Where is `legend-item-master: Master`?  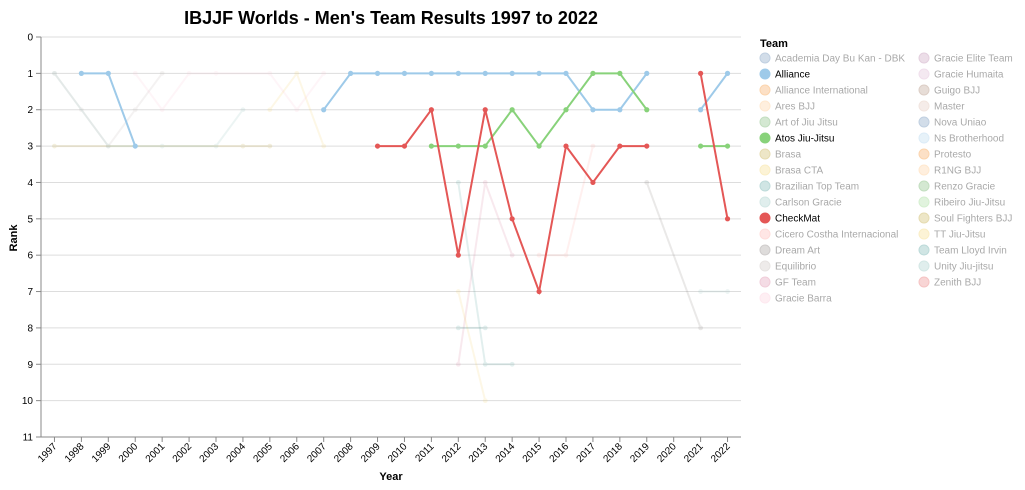
legend-item-master: Master is located at coordinates (941, 106).